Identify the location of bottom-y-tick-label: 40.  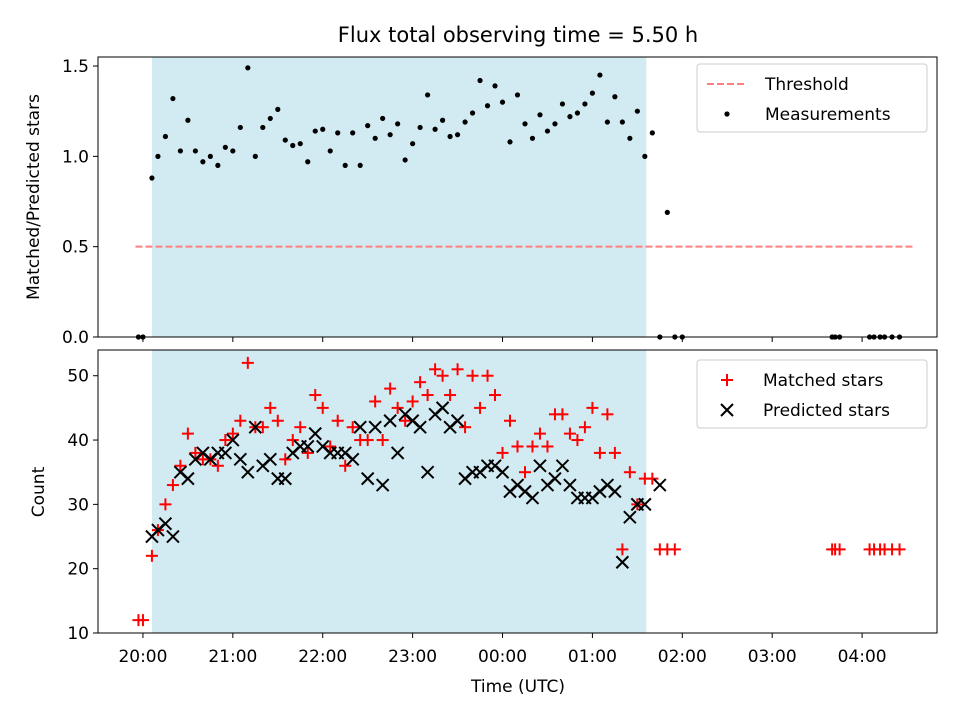
(78, 441).